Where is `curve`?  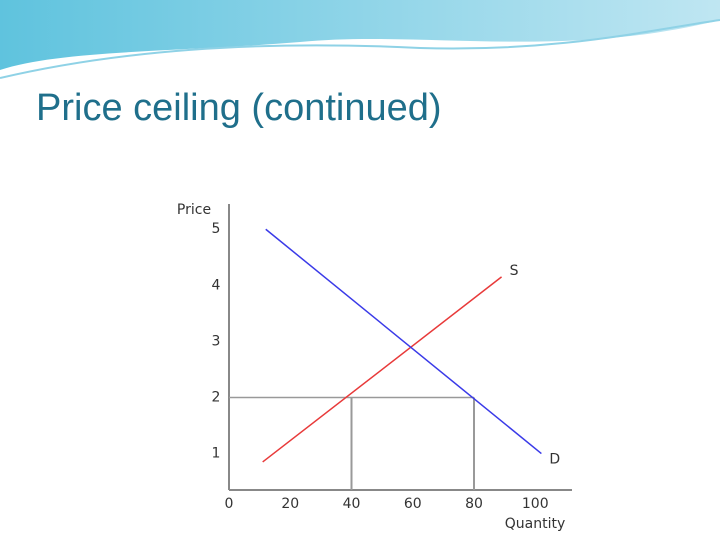
curve is located at coordinates (382, 369).